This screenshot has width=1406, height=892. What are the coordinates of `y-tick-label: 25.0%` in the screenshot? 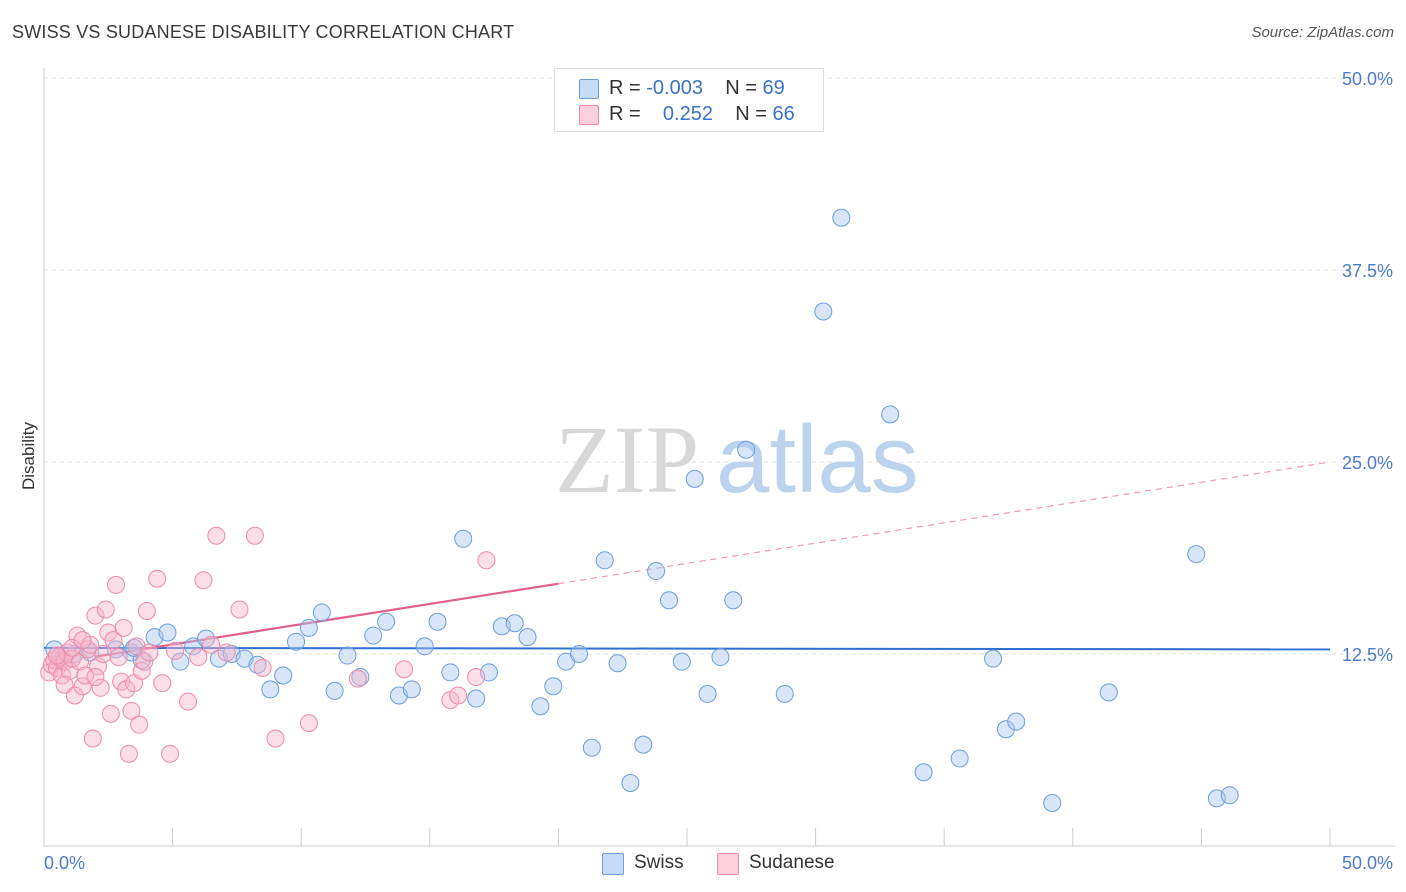 It's located at (1367, 463).